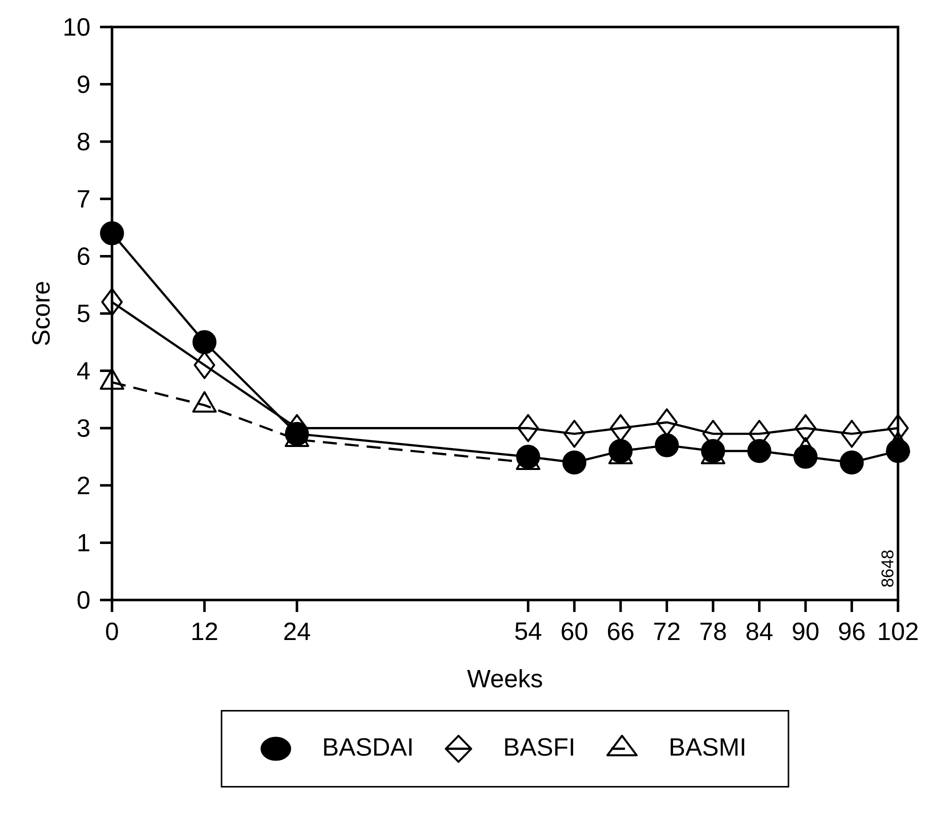 The width and height of the screenshot is (931, 829). I want to click on y-tick-label: 1, so click(84, 543).